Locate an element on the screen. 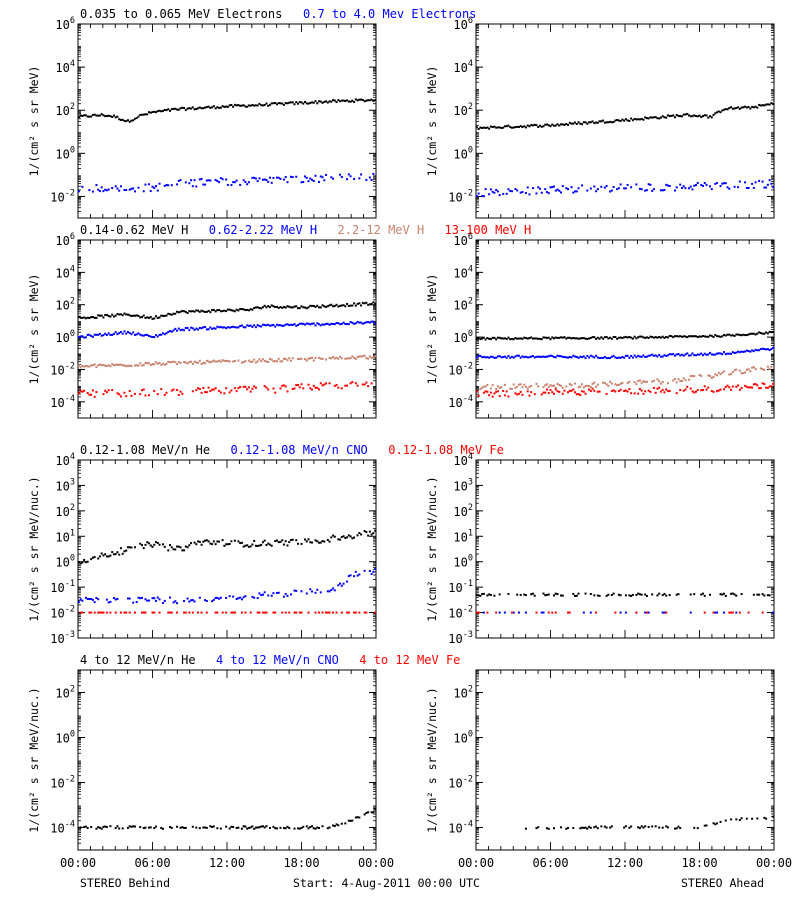 Image resolution: width=800 pixels, height=900 pixels. y-tick-label: 10³ is located at coordinates (463, 485).